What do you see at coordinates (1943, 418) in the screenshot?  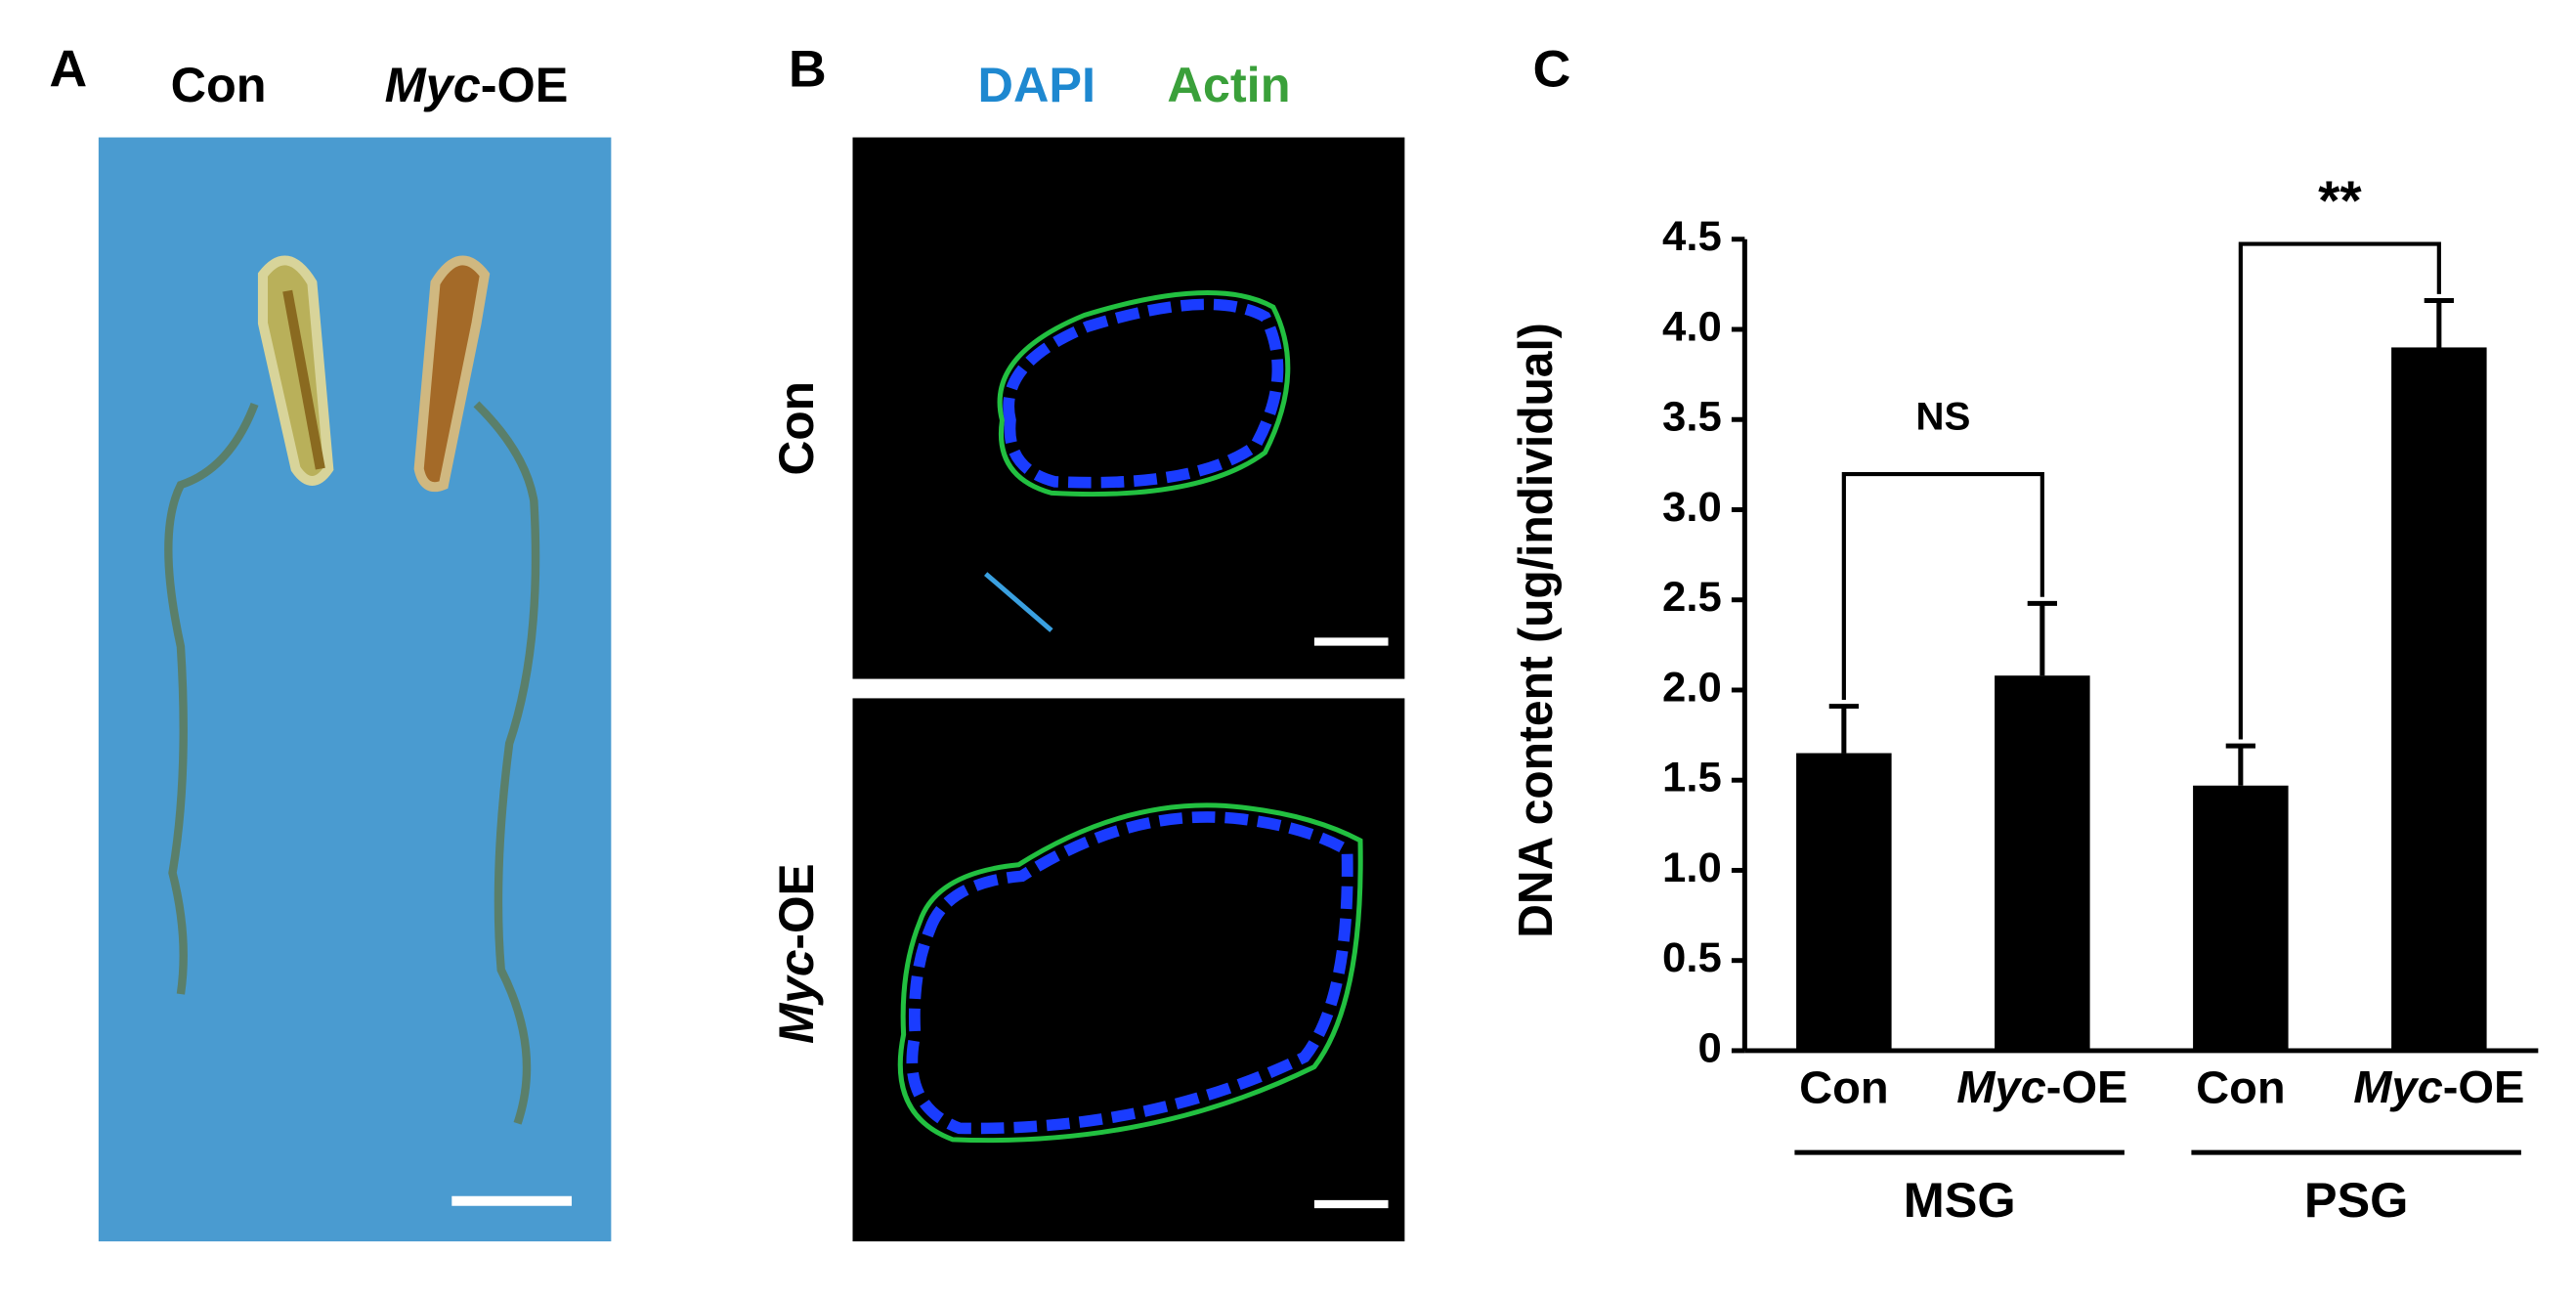 I see `annotation: NS` at bounding box center [1943, 418].